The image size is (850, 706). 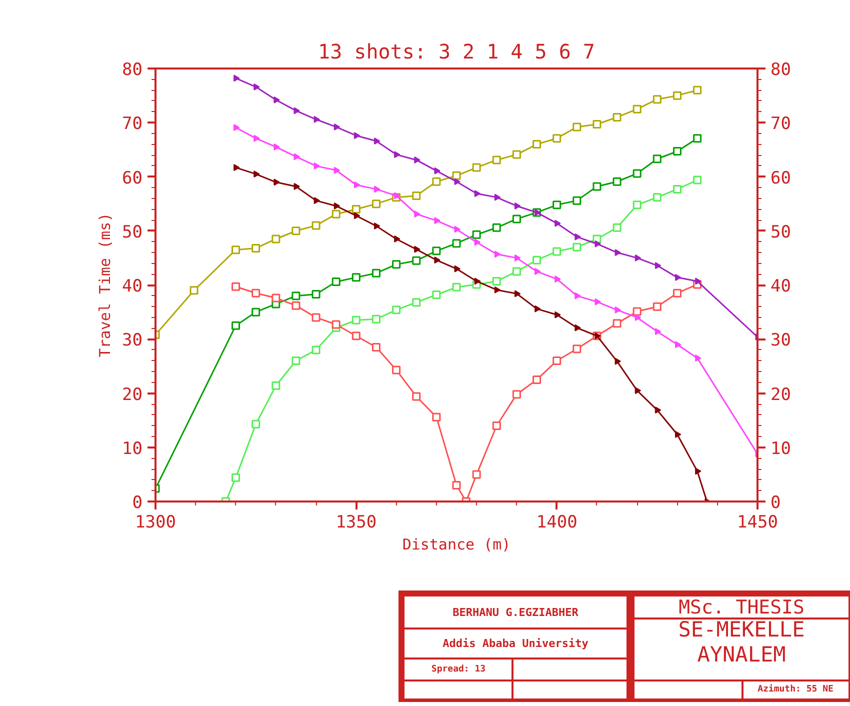 I want to click on y2-tick-label: 60, so click(x=780, y=178).